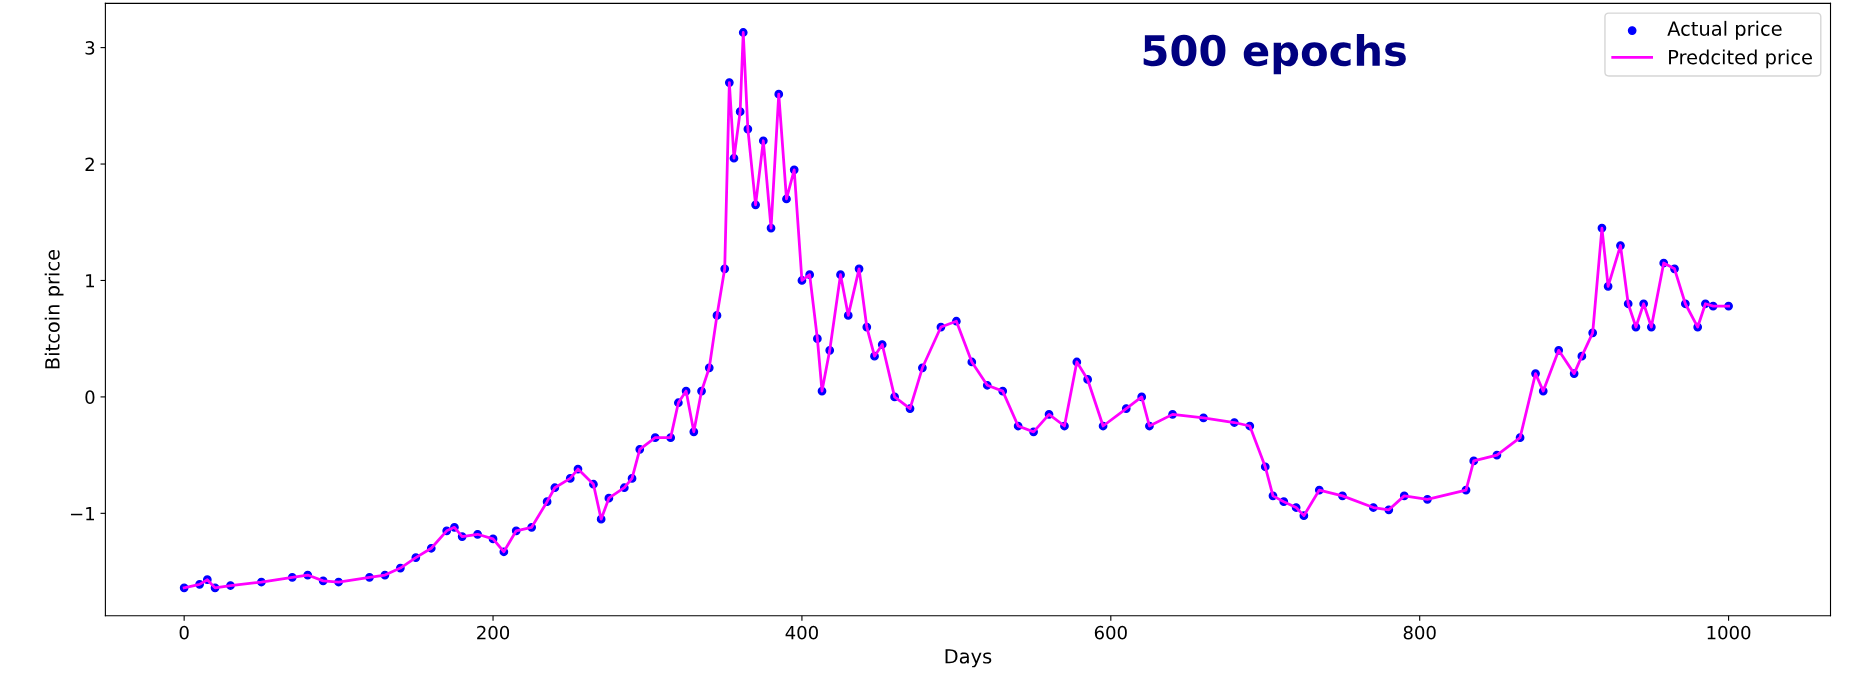 The image size is (1849, 673). What do you see at coordinates (90, 48) in the screenshot?
I see `y-tick-label: 3` at bounding box center [90, 48].